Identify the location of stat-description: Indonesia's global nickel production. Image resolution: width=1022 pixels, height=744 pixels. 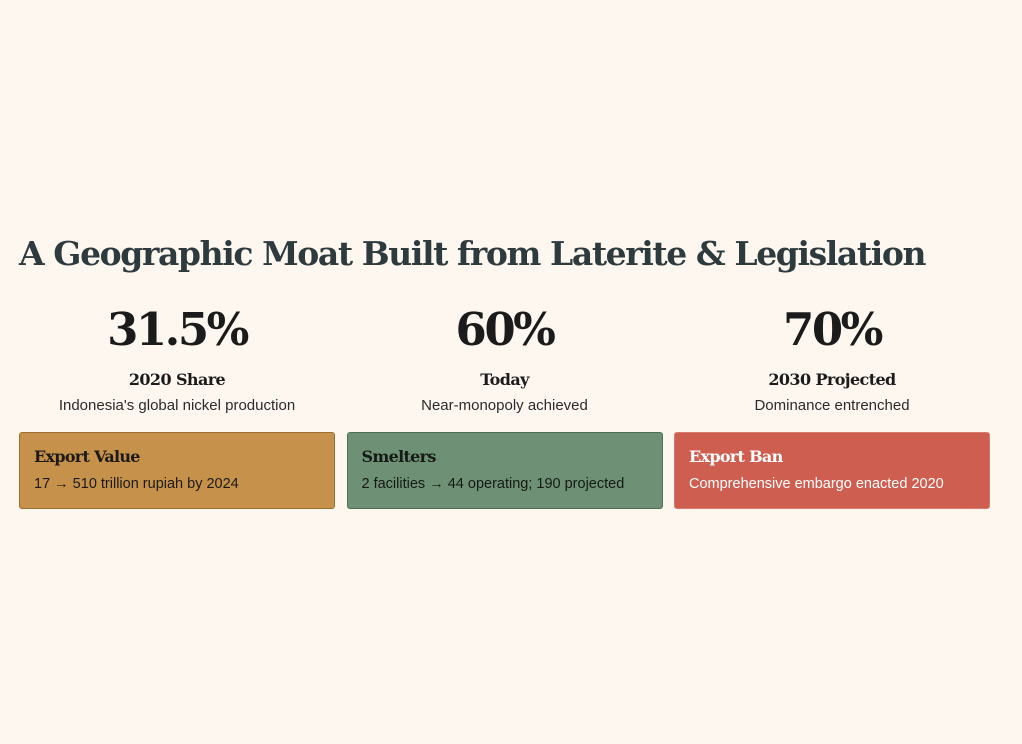
(177, 405).